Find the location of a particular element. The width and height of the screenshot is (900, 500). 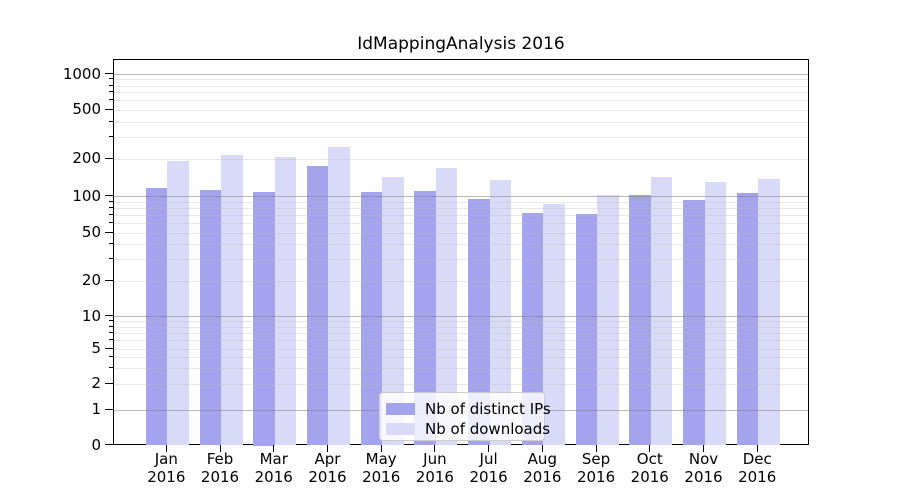

x-tick-mark-oct is located at coordinates (650, 448).